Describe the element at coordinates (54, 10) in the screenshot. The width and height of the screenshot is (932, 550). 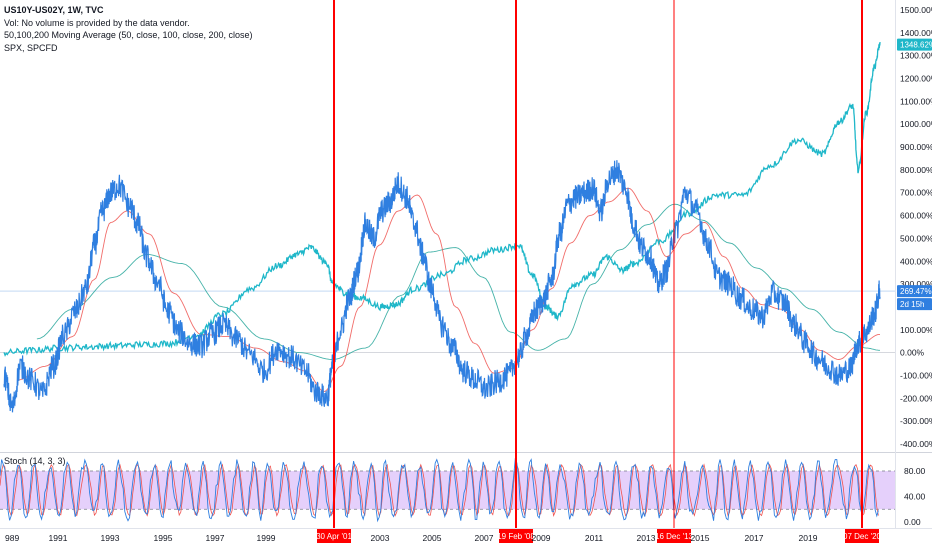
I see `legend-title: US10Y-US02Y, 1W, TVC` at that location.